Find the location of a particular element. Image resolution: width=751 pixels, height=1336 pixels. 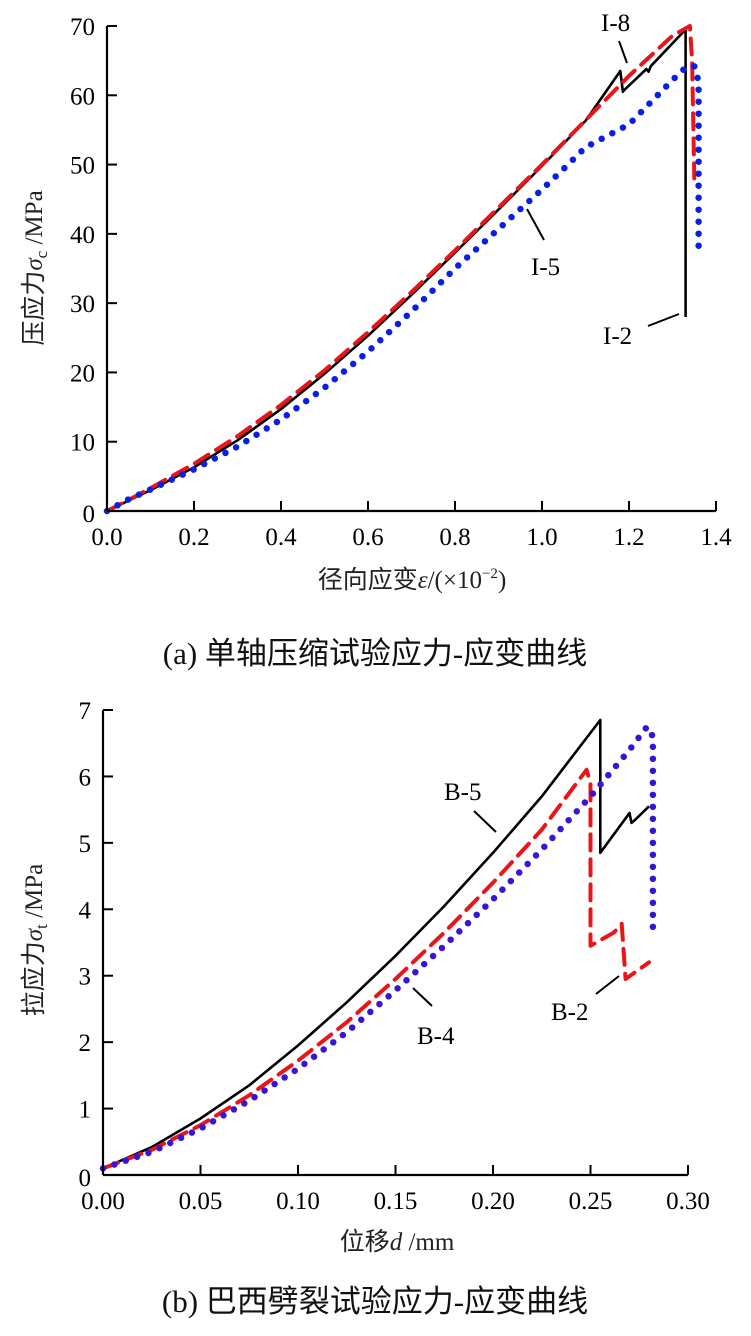

chart-b-y-tick-label: 4 is located at coordinates (85, 910).